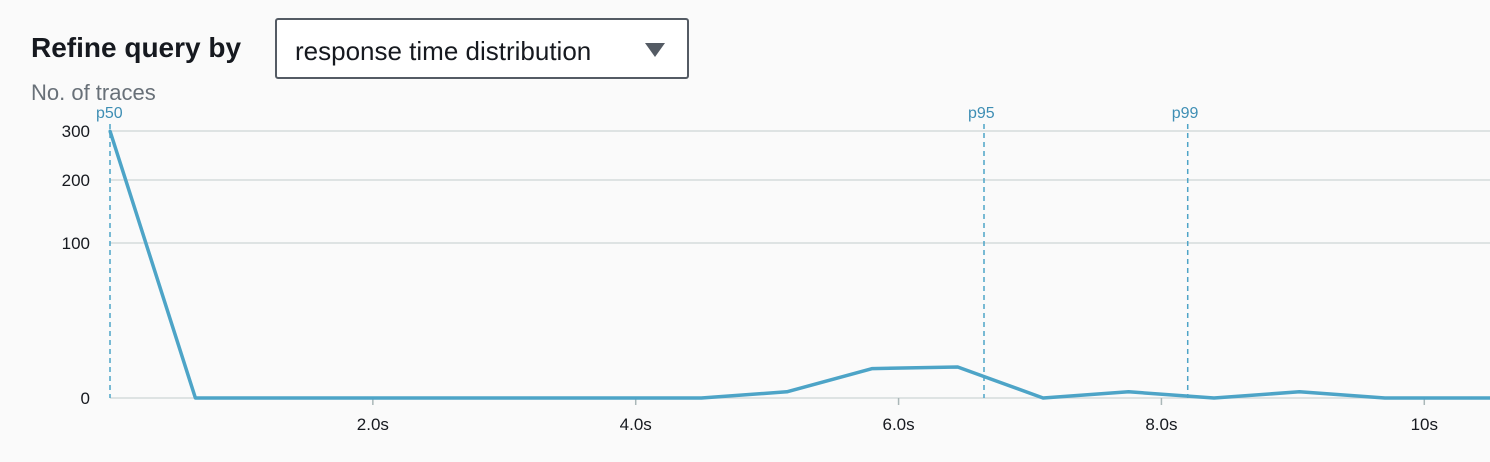 This screenshot has width=1490, height=462. What do you see at coordinates (136, 47) in the screenshot?
I see `refine-query-label: Refine query by` at bounding box center [136, 47].